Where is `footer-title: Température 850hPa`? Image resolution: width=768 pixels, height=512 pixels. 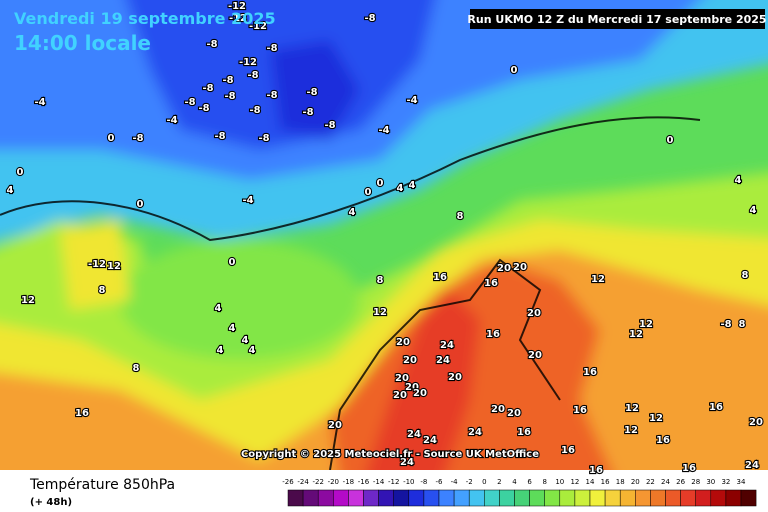
footer-title: Température 850hPa is located at coordinates (102, 485).